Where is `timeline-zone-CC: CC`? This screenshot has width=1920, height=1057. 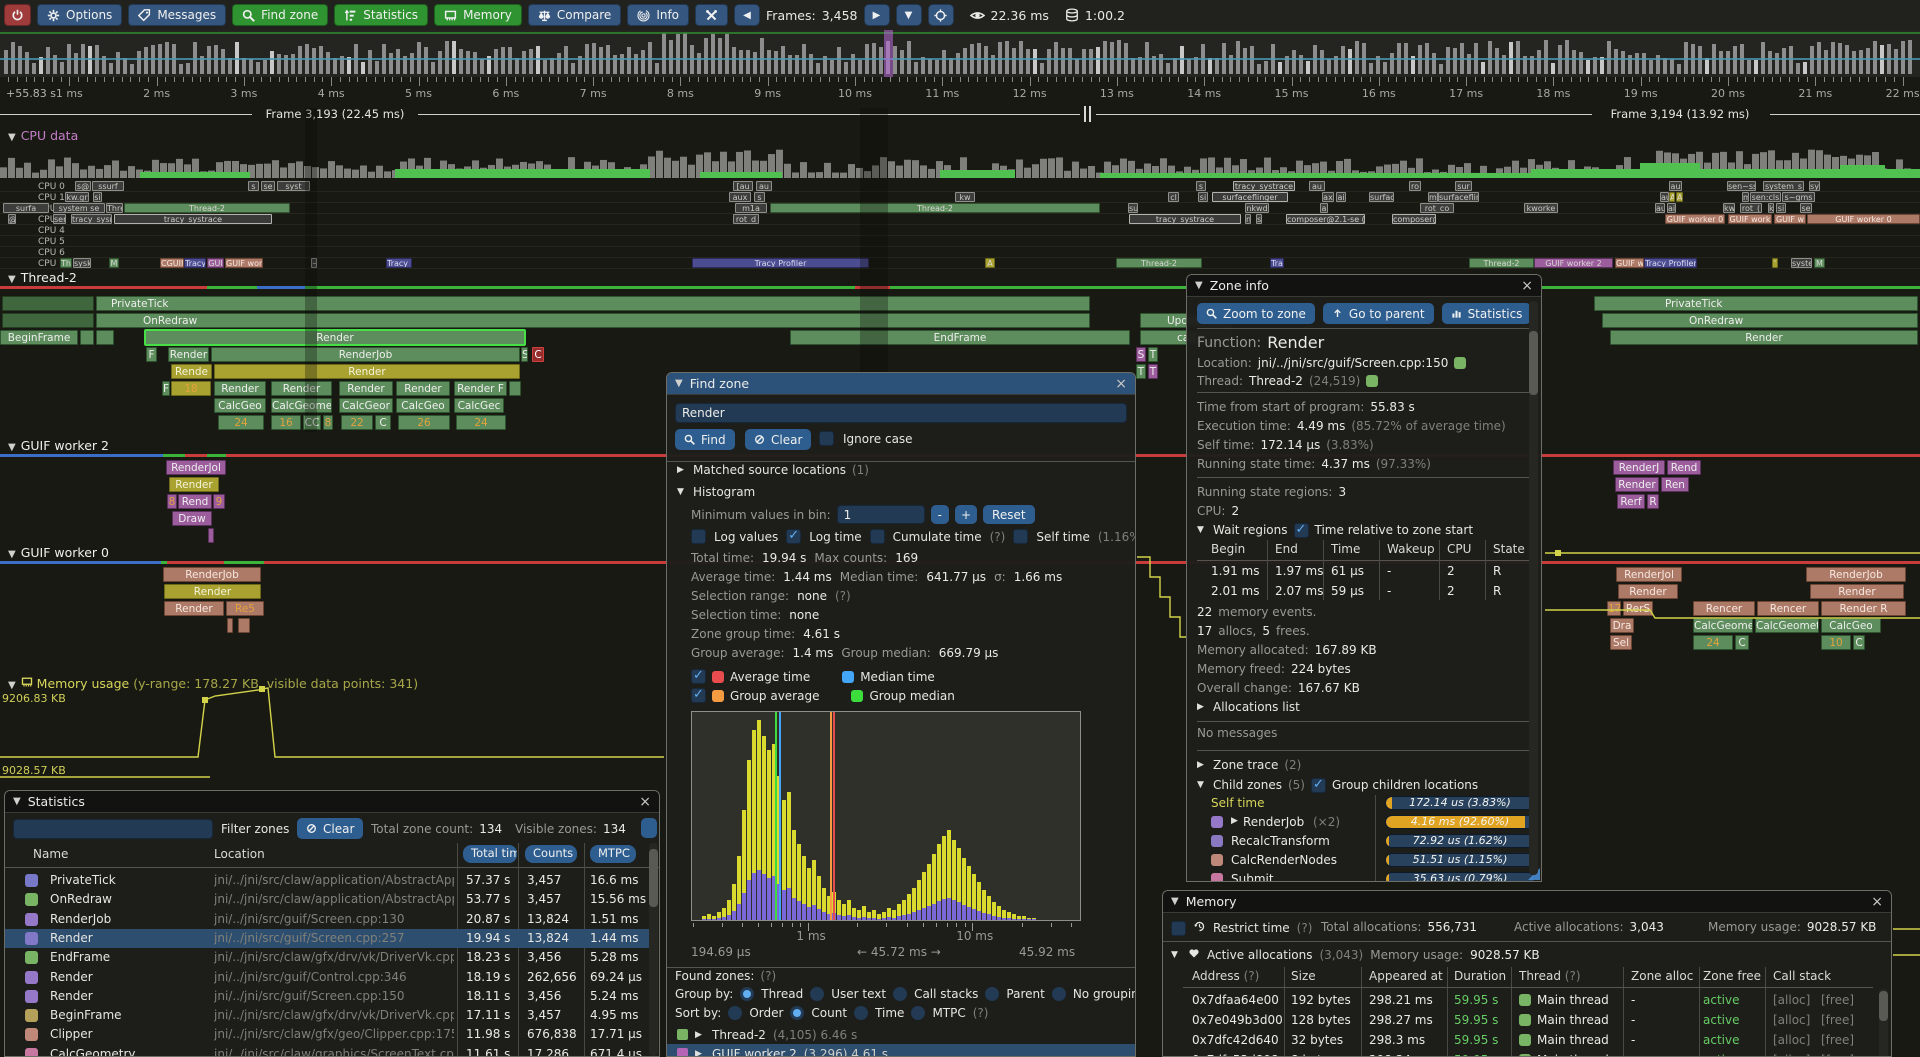 timeline-zone-CC: CC is located at coordinates (312, 422).